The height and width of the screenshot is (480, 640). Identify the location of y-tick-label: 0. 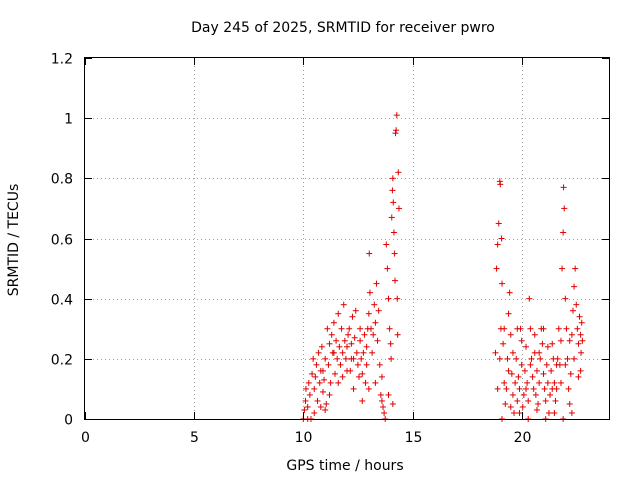
(68, 421).